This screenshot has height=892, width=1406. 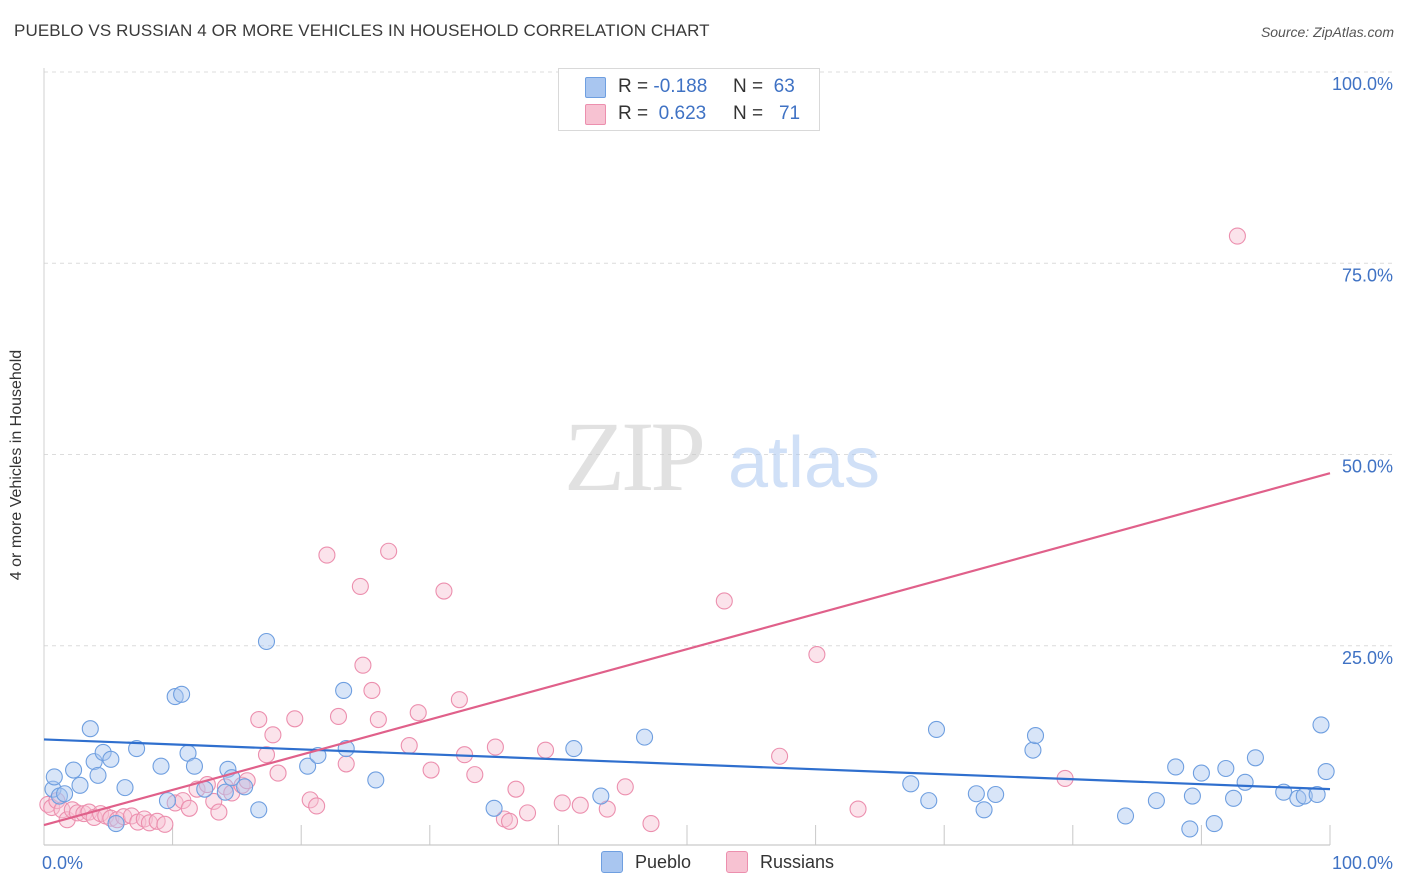 What do you see at coordinates (633, 113) in the screenshot?
I see `legend-r-label: R =` at bounding box center [633, 113].